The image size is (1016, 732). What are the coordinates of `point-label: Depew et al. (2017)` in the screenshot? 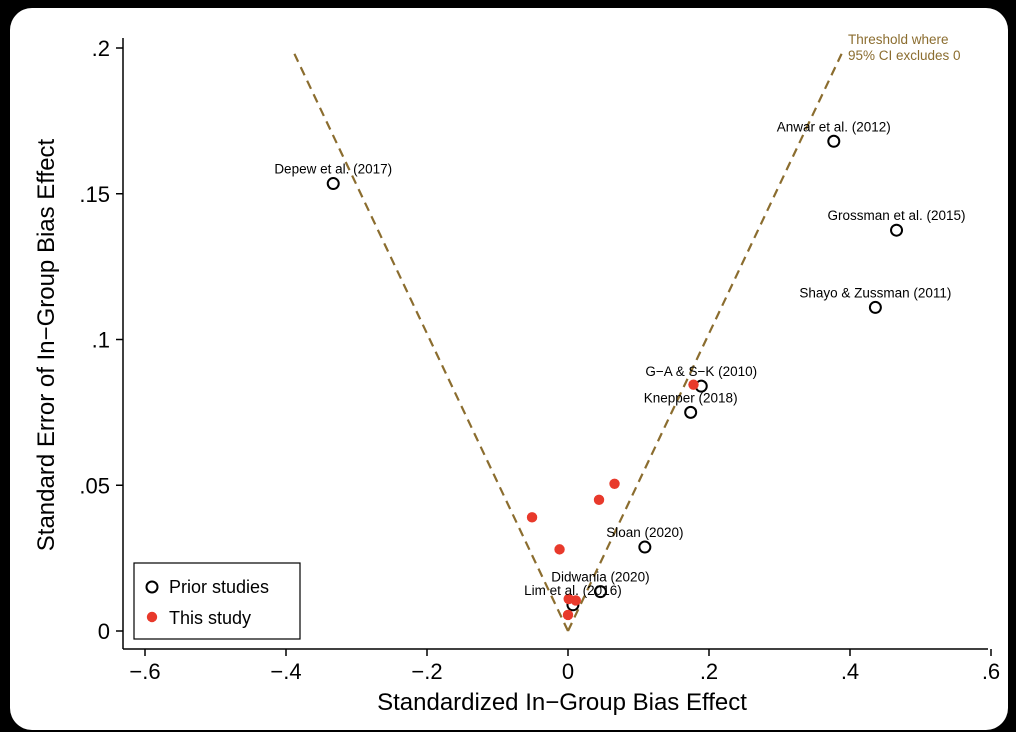 It's located at (333, 169).